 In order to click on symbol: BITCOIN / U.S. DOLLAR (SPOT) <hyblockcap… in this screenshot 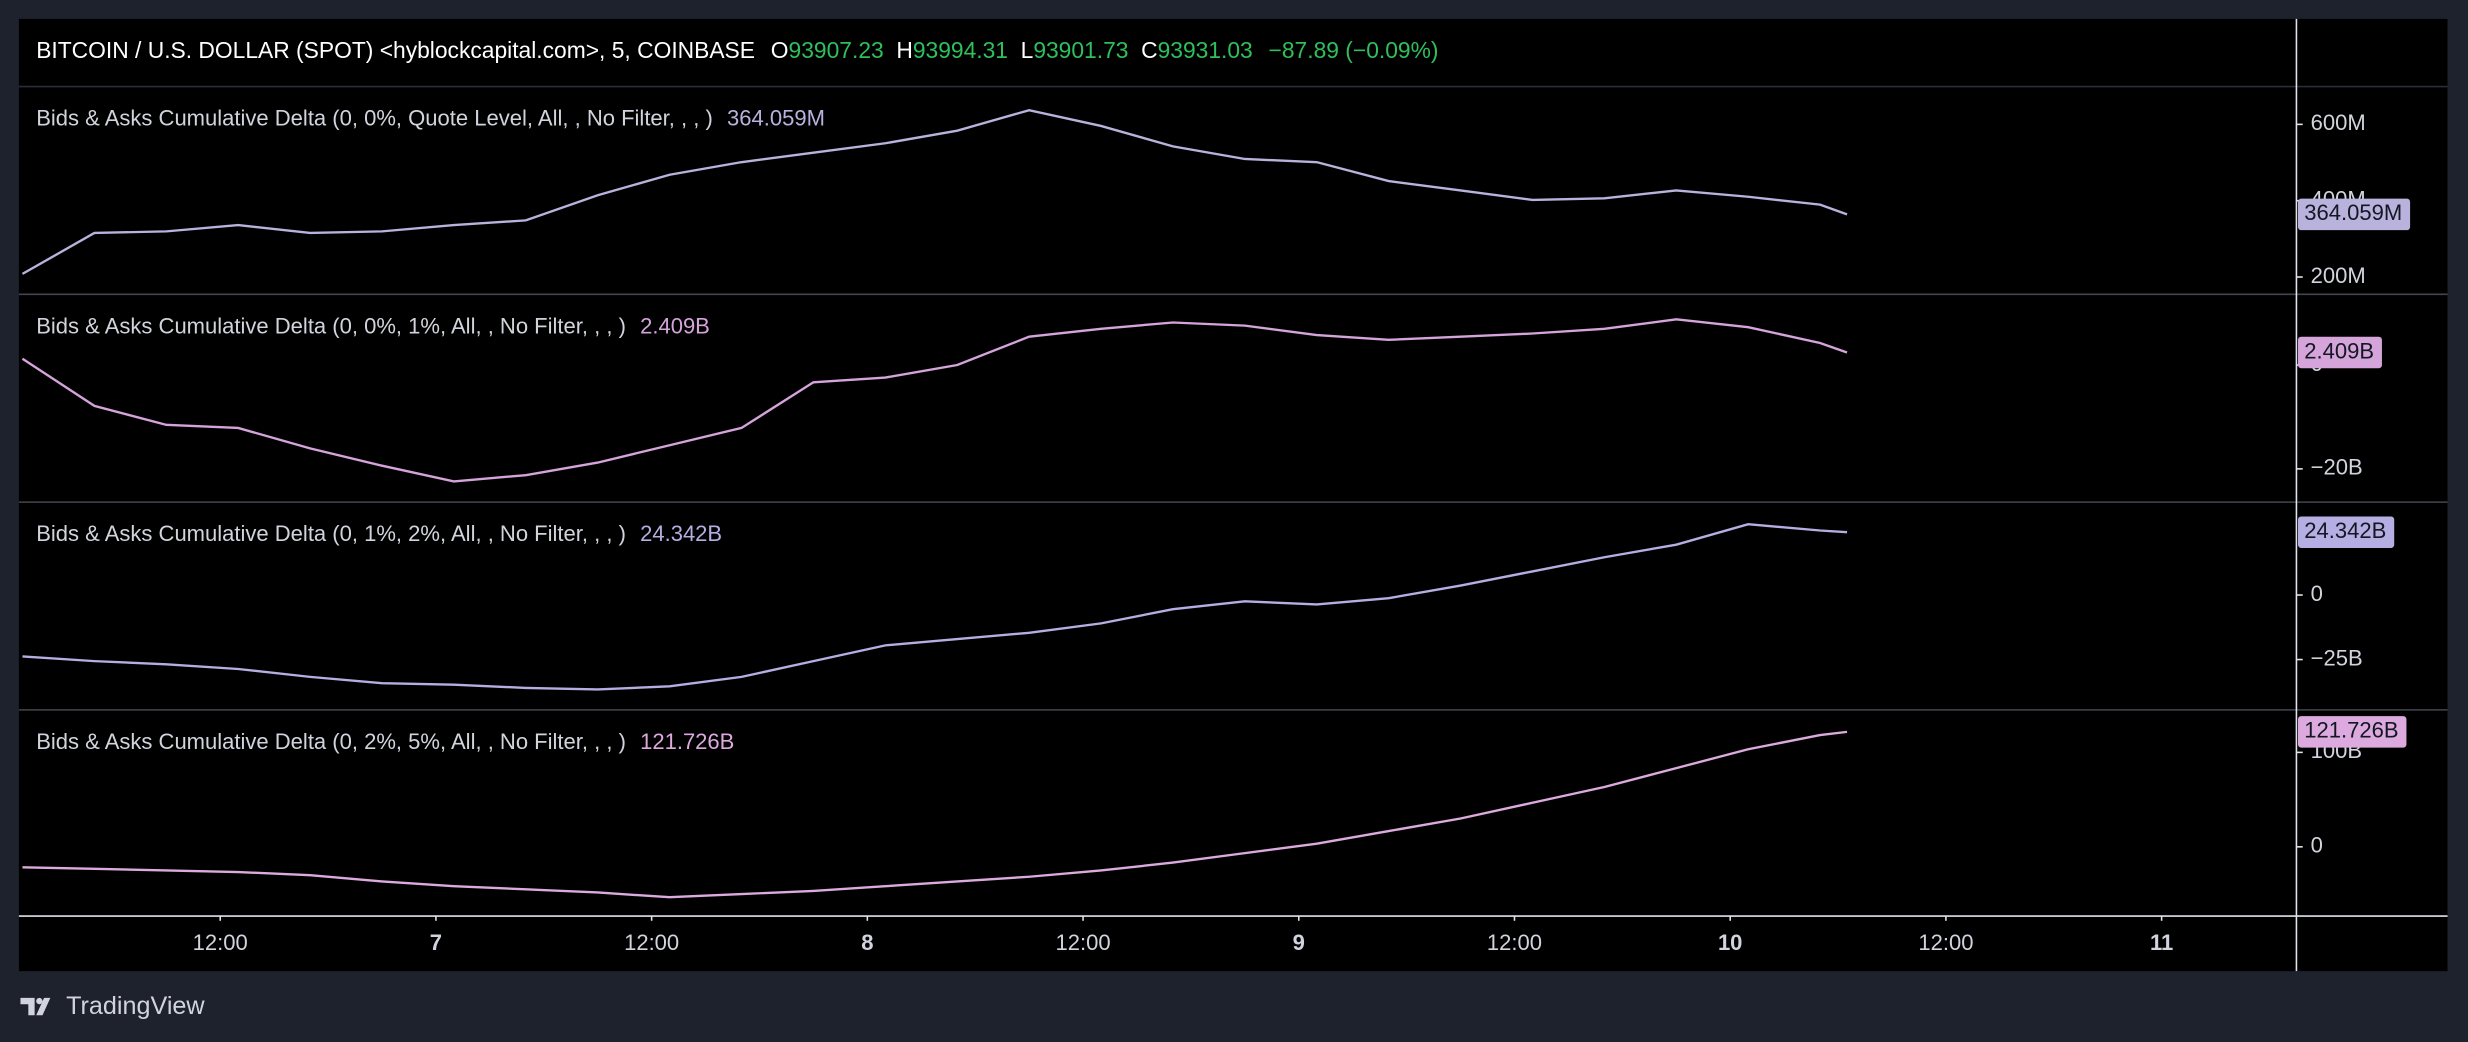, I will do `click(395, 50)`.